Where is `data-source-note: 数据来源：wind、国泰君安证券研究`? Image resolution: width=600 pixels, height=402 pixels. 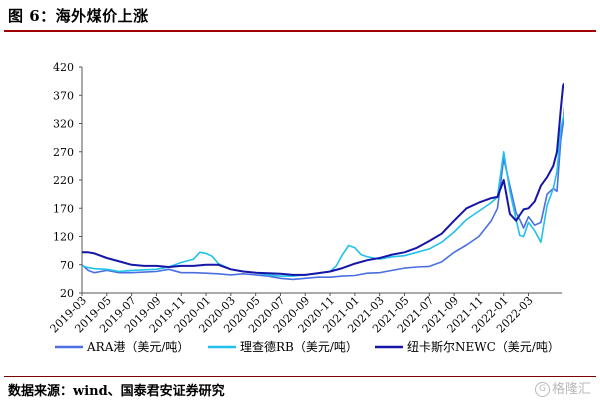
data-source-note: 数据来源：wind、国泰君安证券研究 is located at coordinates (116, 391).